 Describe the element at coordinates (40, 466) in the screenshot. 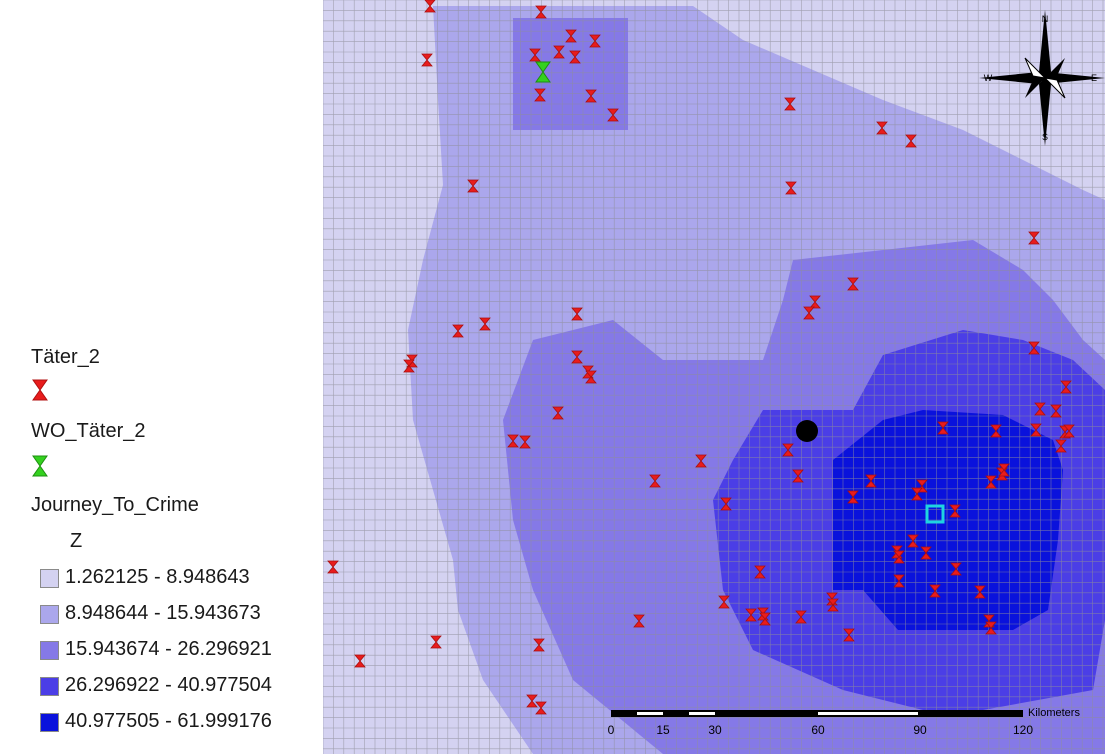

I see `home-marker-icon` at that location.